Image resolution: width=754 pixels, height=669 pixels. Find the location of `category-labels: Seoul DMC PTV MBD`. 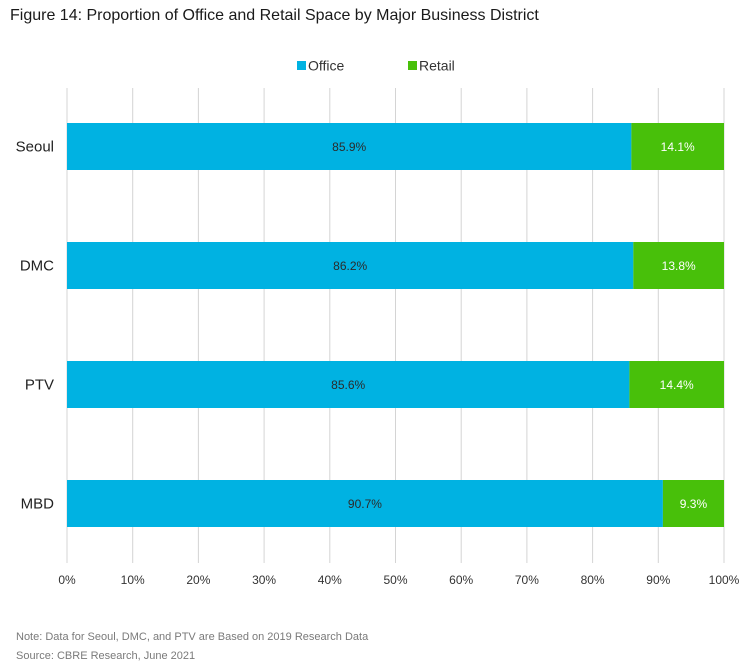

category-labels: Seoul DMC PTV MBD is located at coordinates (35, 326).